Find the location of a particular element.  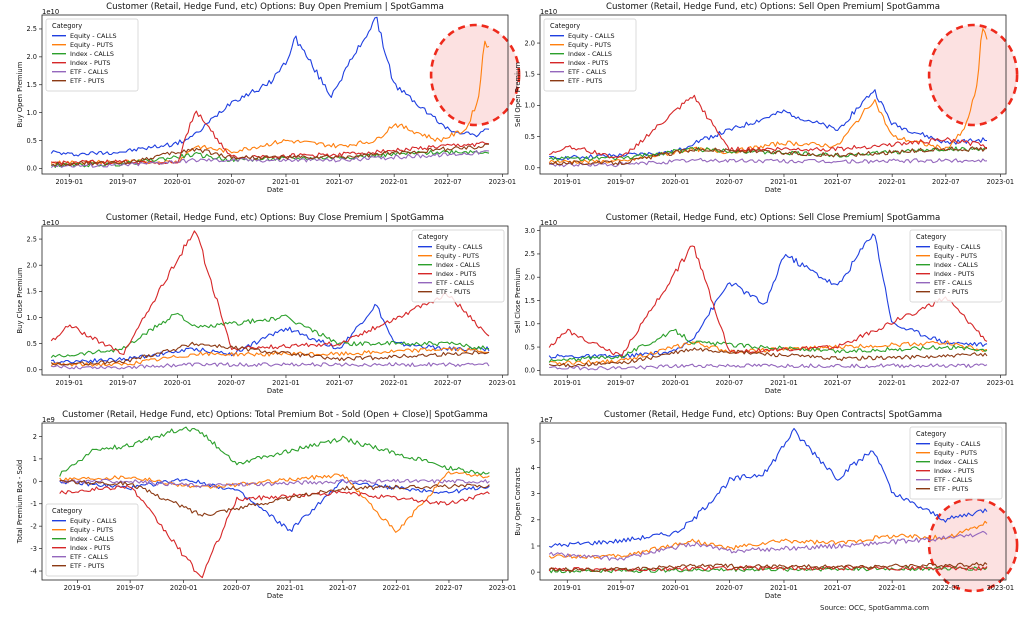

y-tick-label: 3 is located at coordinates (533, 494).